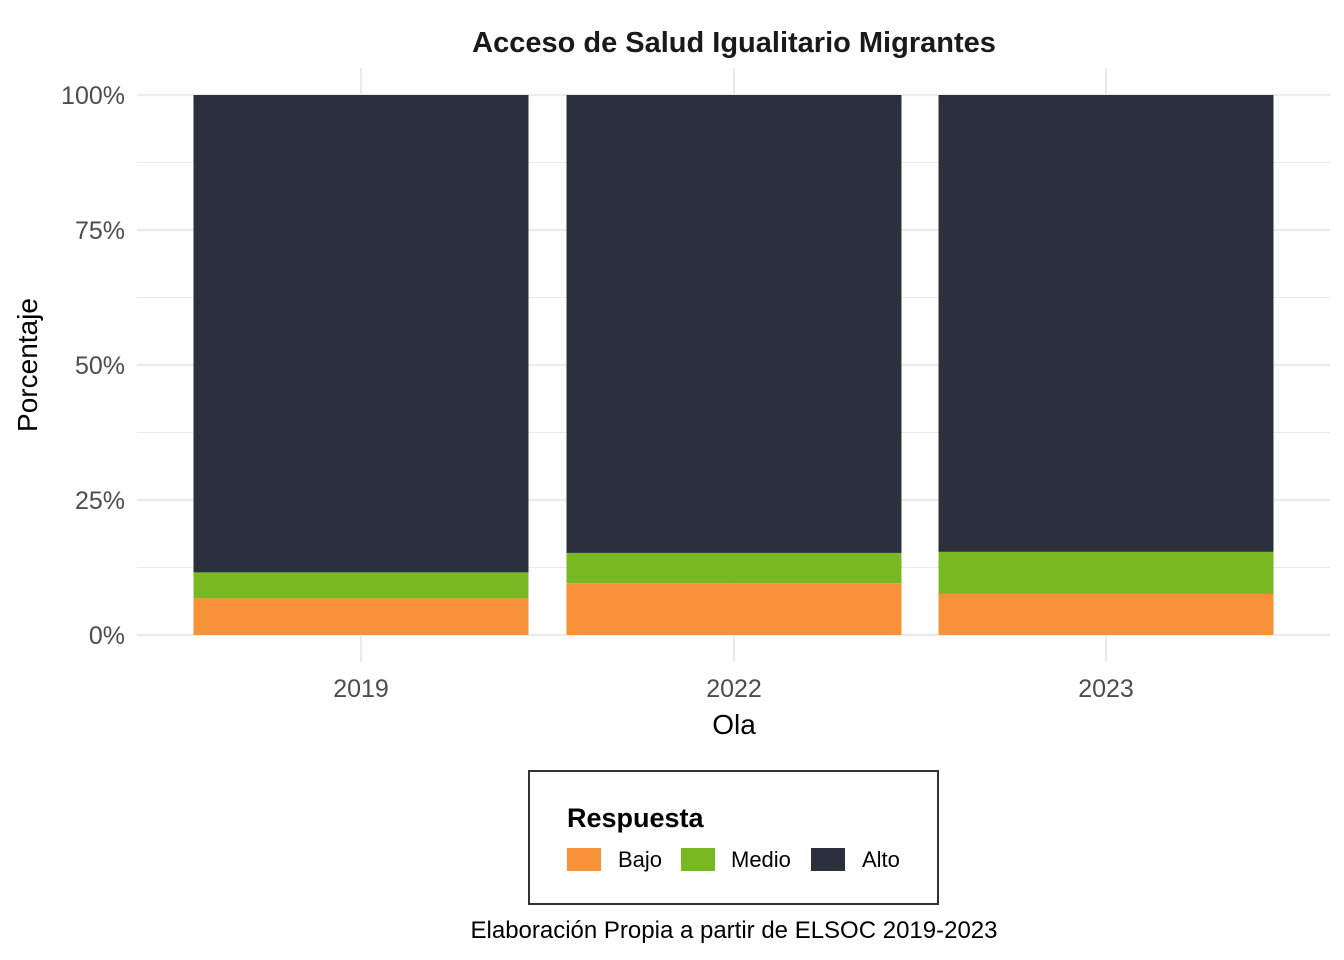 This screenshot has width=1344, height=960. What do you see at coordinates (27, 365) in the screenshot?
I see `y-axis-title: Porcentaje` at bounding box center [27, 365].